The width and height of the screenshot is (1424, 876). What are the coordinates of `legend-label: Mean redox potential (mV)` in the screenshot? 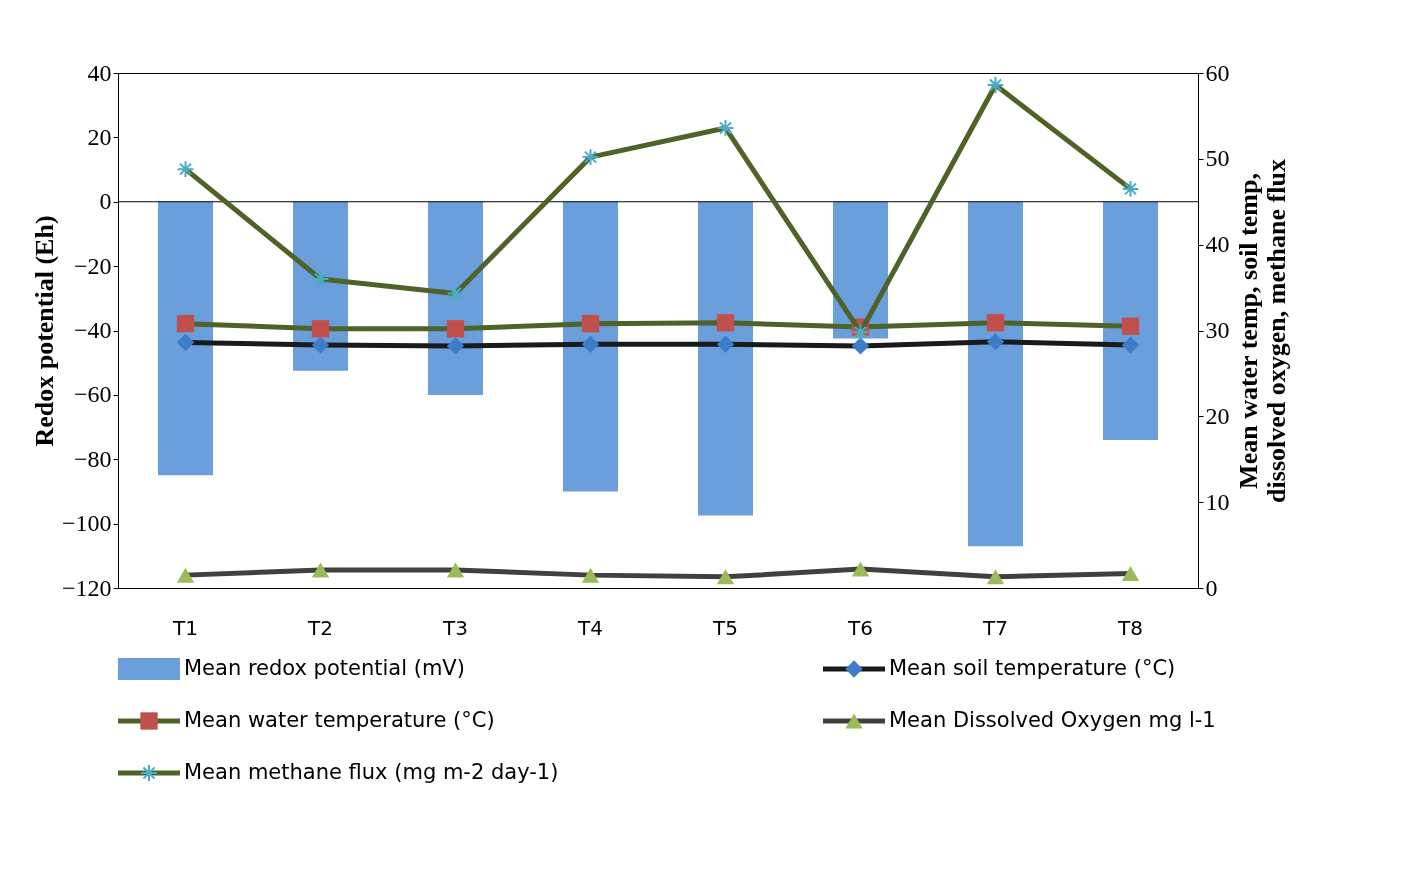 It's located at (324, 668).